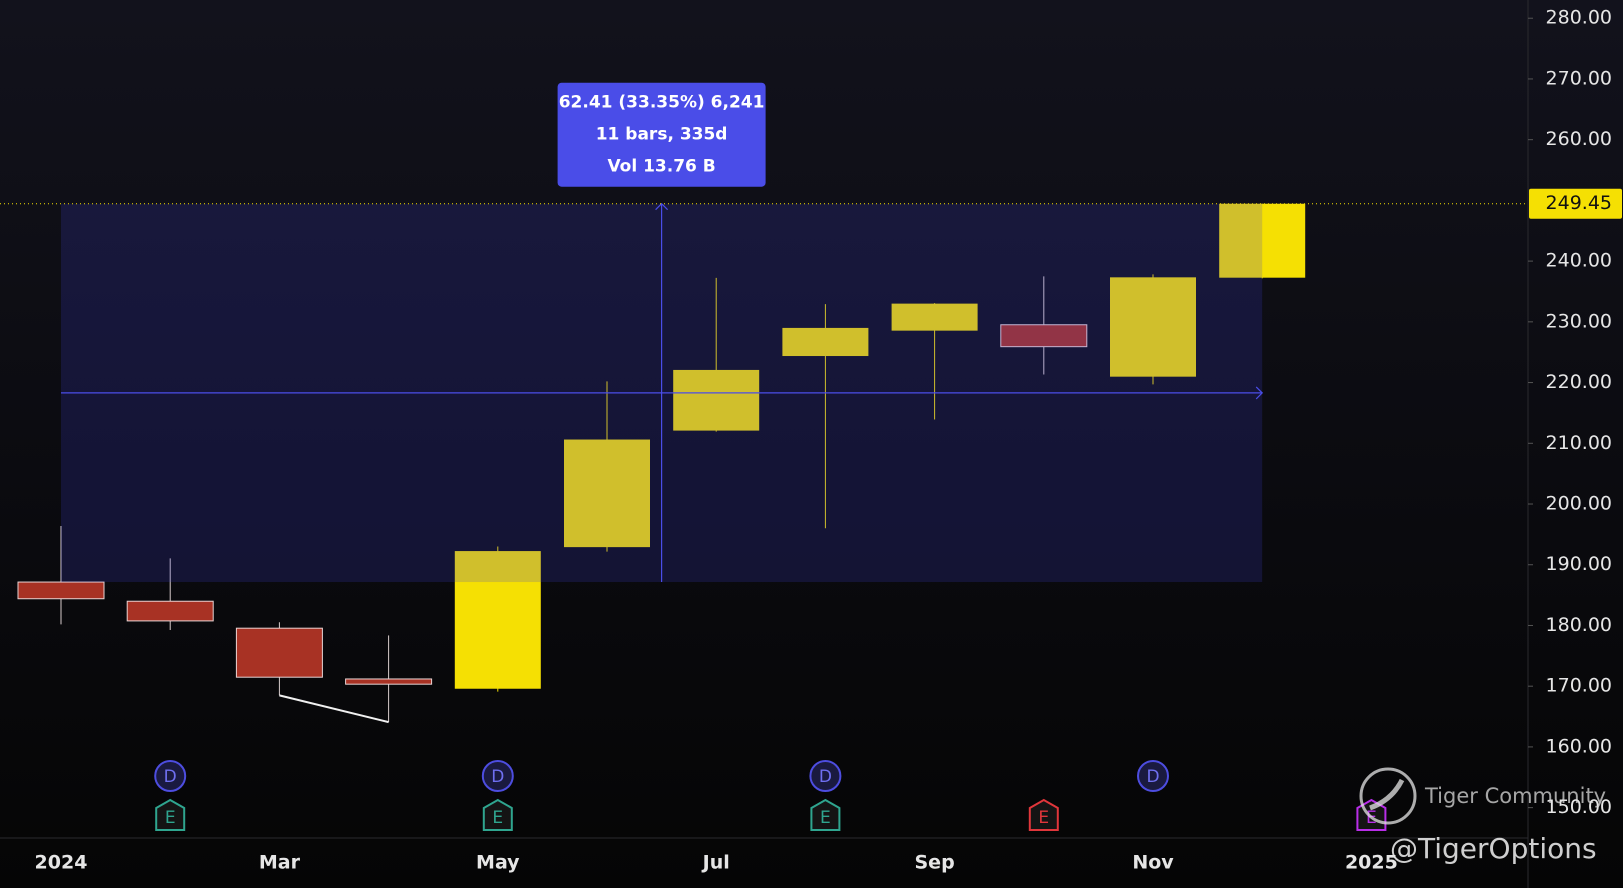 Image resolution: width=1623 pixels, height=888 pixels. Describe the element at coordinates (1515, 796) in the screenshot. I see `watermark-brand: Tiger Community` at that location.